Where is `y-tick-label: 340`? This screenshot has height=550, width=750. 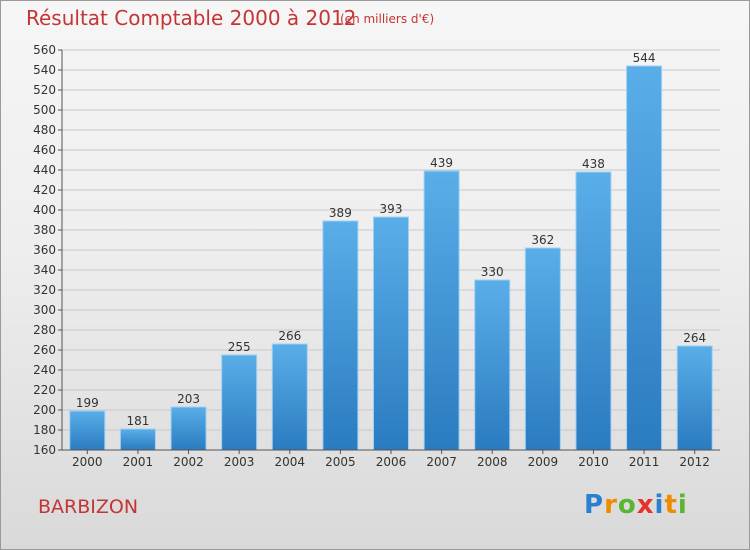
y-tick-label: 340 is located at coordinates (44, 270).